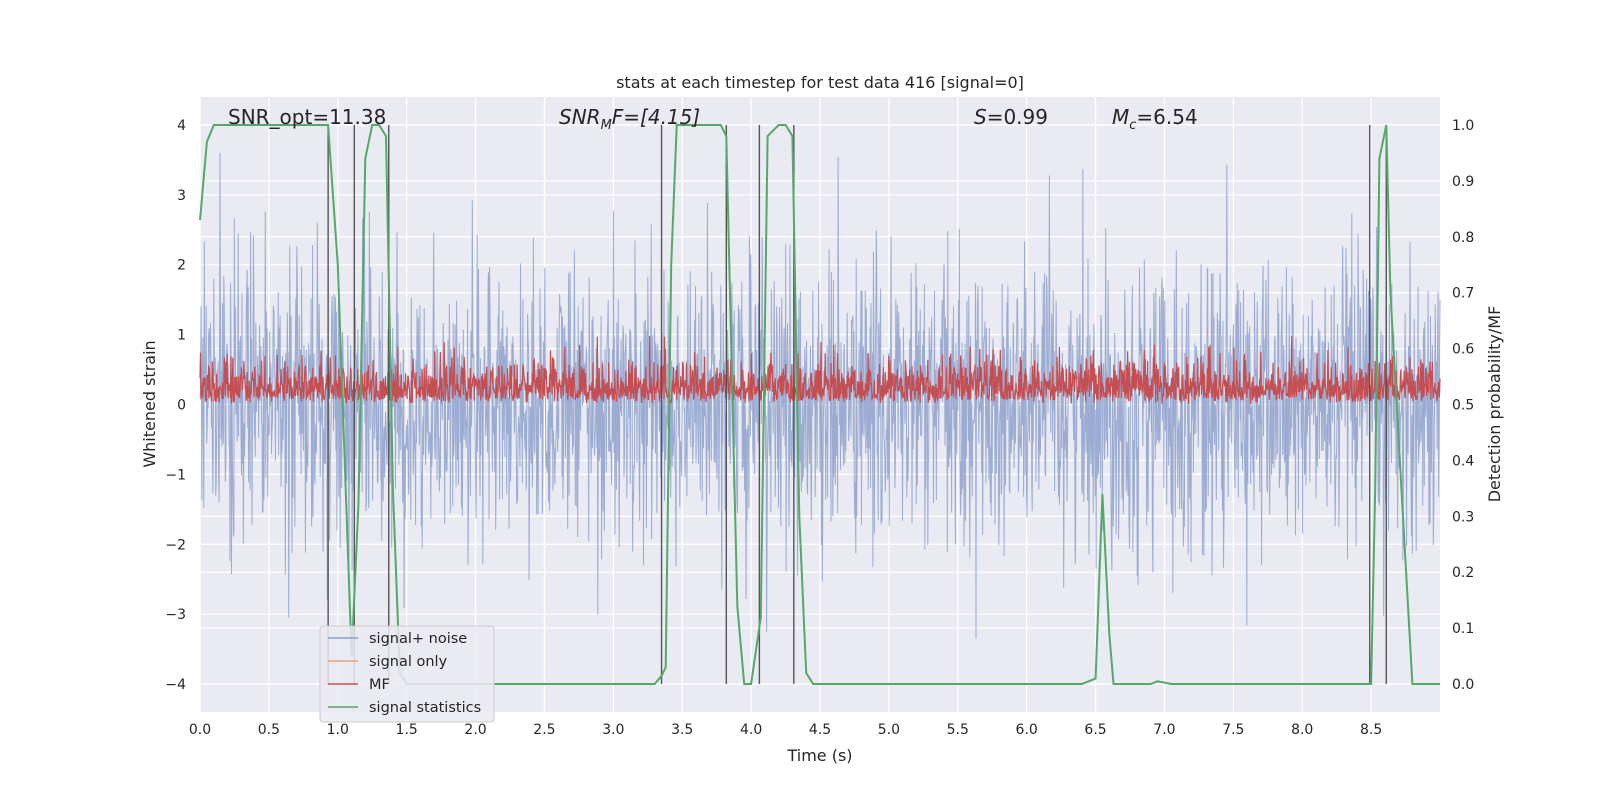 This screenshot has width=1600, height=800. I want to click on x-tick-label: 4.5, so click(820, 730).